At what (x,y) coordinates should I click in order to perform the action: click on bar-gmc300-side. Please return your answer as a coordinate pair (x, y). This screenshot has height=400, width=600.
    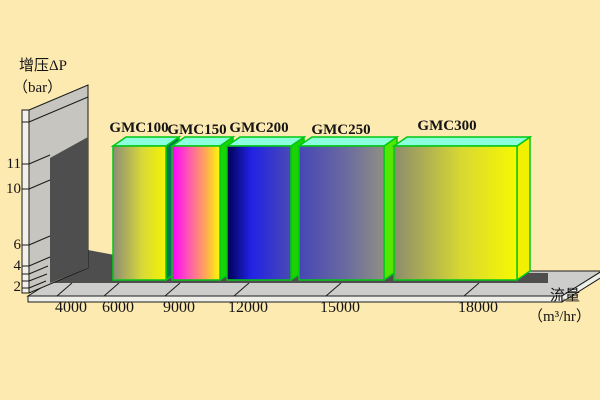
    Looking at the image, I should click on (523, 208).